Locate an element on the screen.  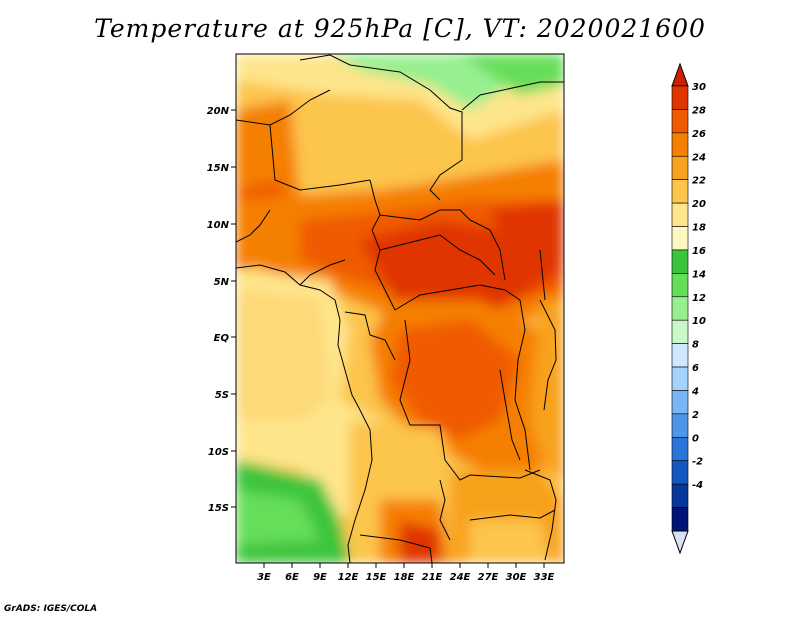
colorbar-label: 24 is located at coordinates (699, 157).